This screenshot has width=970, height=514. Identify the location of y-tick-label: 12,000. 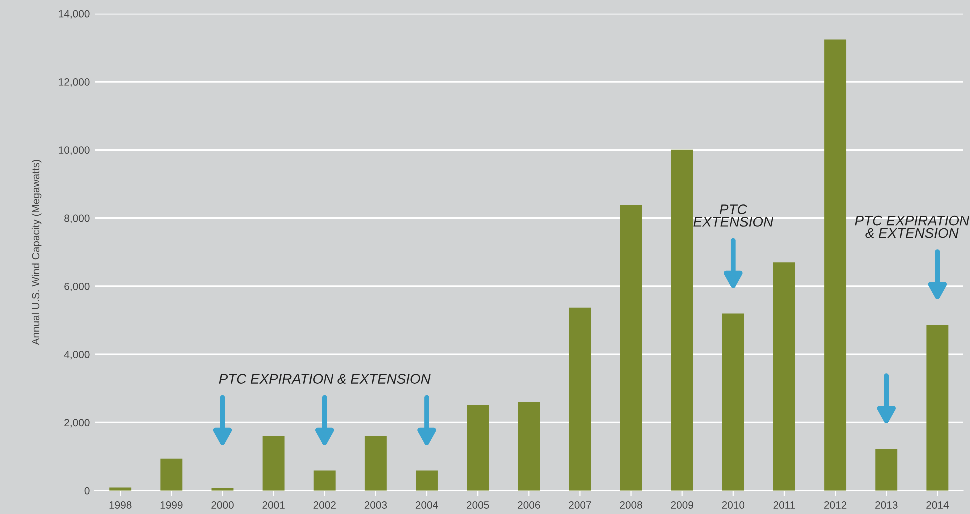
(74, 83).